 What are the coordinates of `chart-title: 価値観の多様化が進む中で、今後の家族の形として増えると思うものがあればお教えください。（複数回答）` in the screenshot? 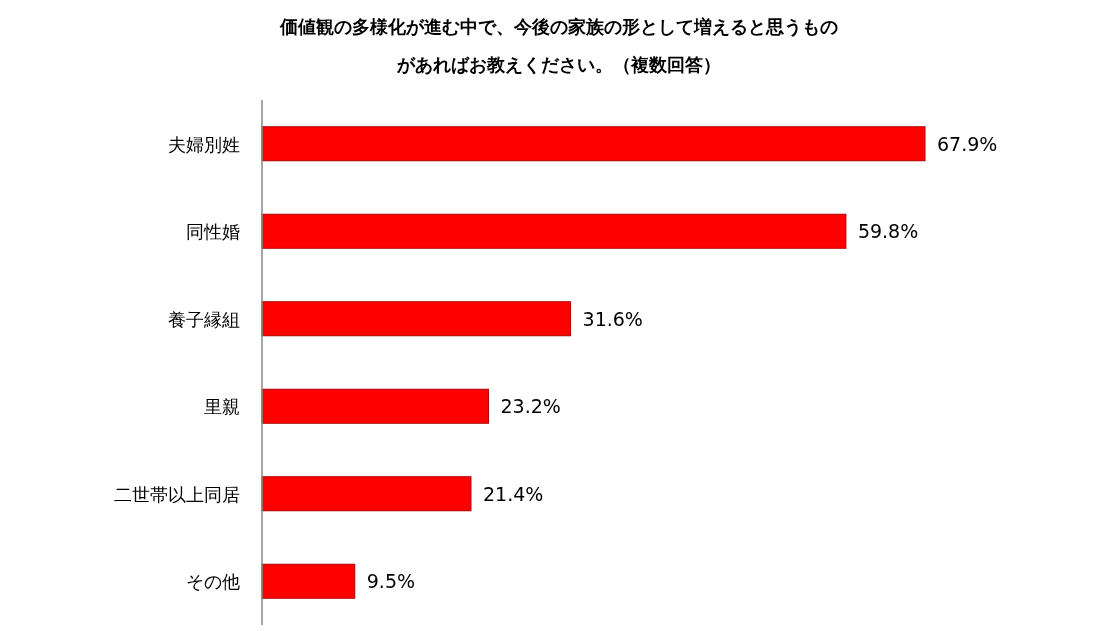 It's located at (558, 46).